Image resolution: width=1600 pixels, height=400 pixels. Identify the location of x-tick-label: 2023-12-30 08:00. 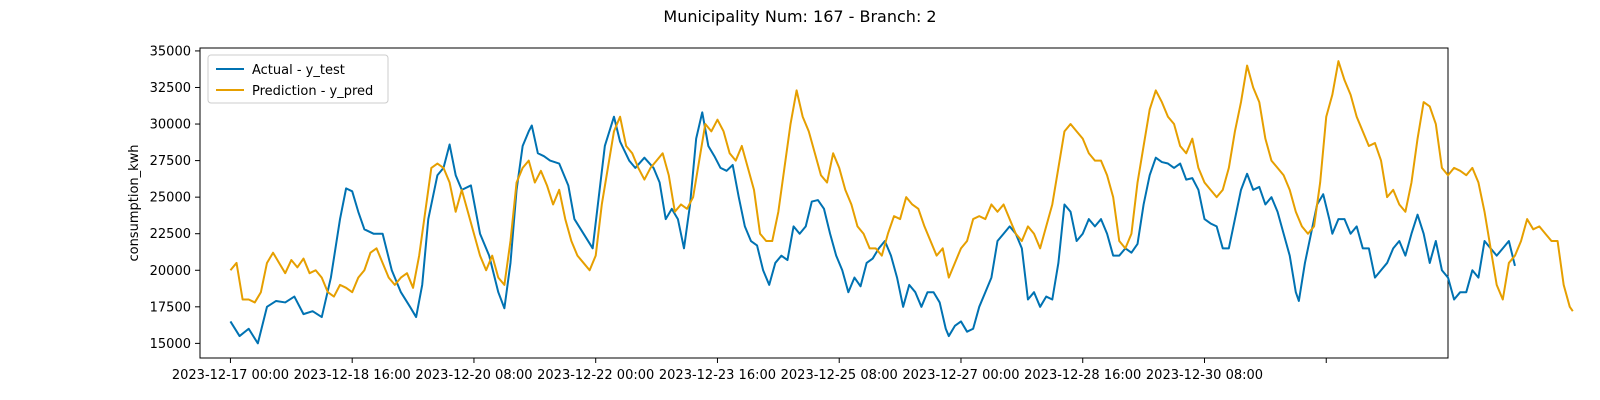
(1204, 375).